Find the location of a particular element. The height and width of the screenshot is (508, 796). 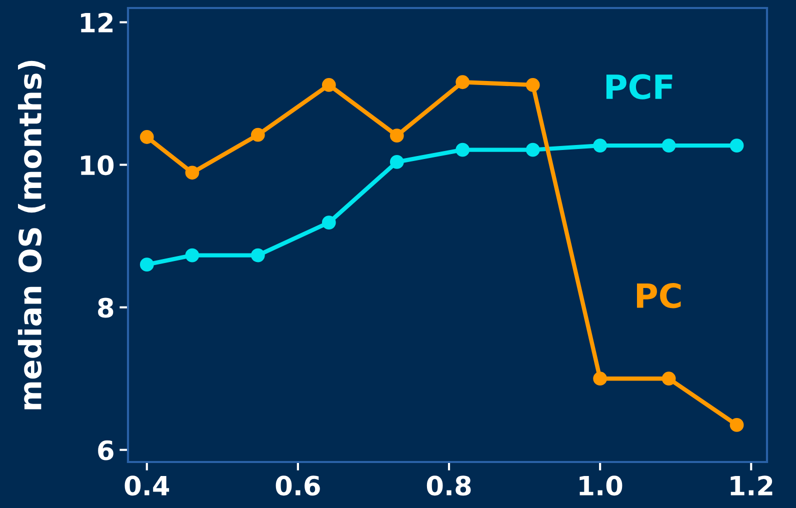

y-tick-label: 12 is located at coordinates (97, 22).